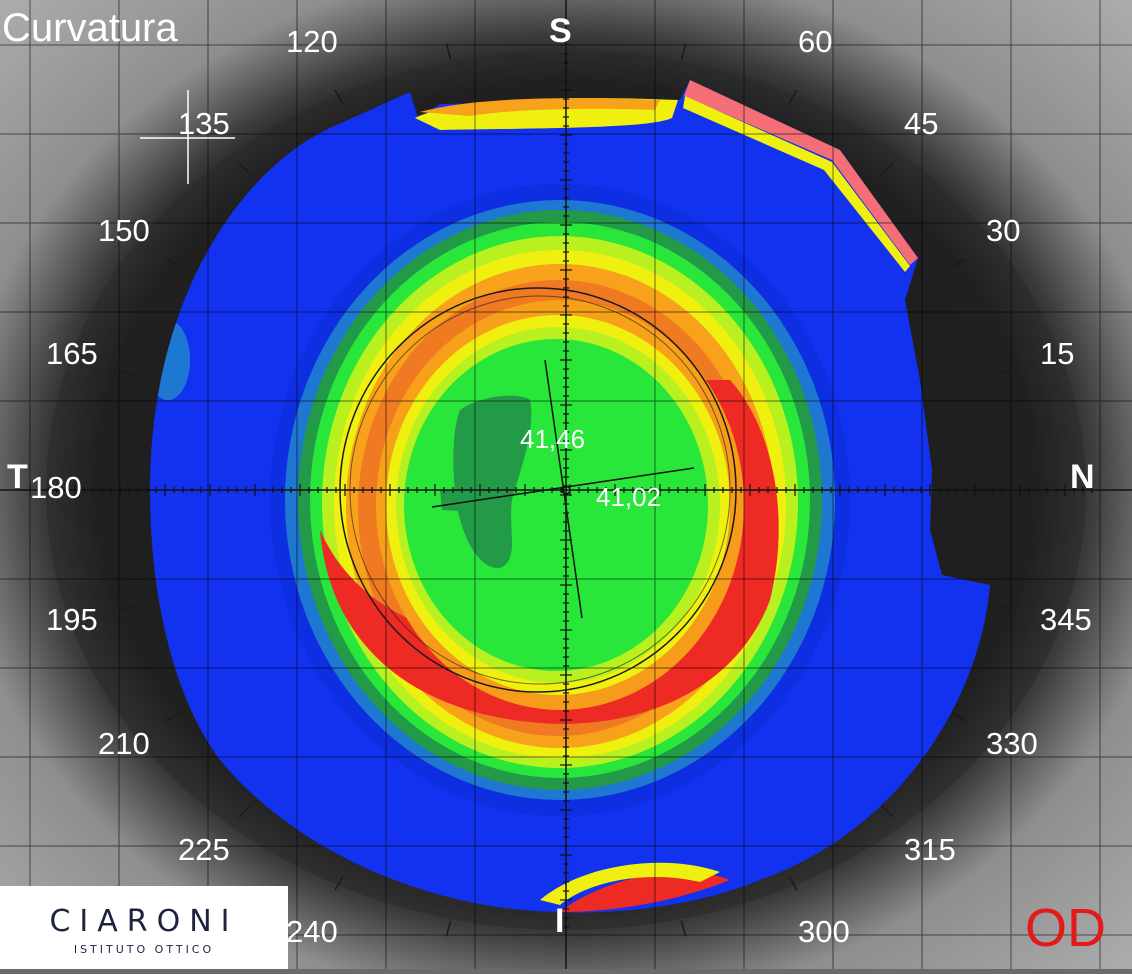  Describe the element at coordinates (553, 439) in the screenshot. I see `steep-k-value: 41,46` at that location.